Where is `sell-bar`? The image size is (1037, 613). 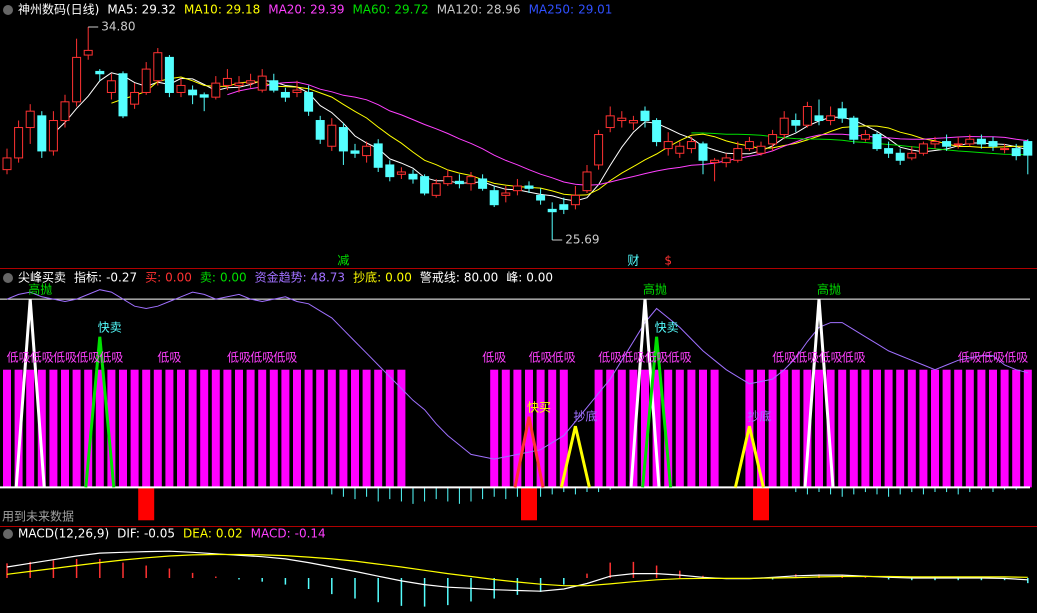
sell-bar is located at coordinates (146, 504).